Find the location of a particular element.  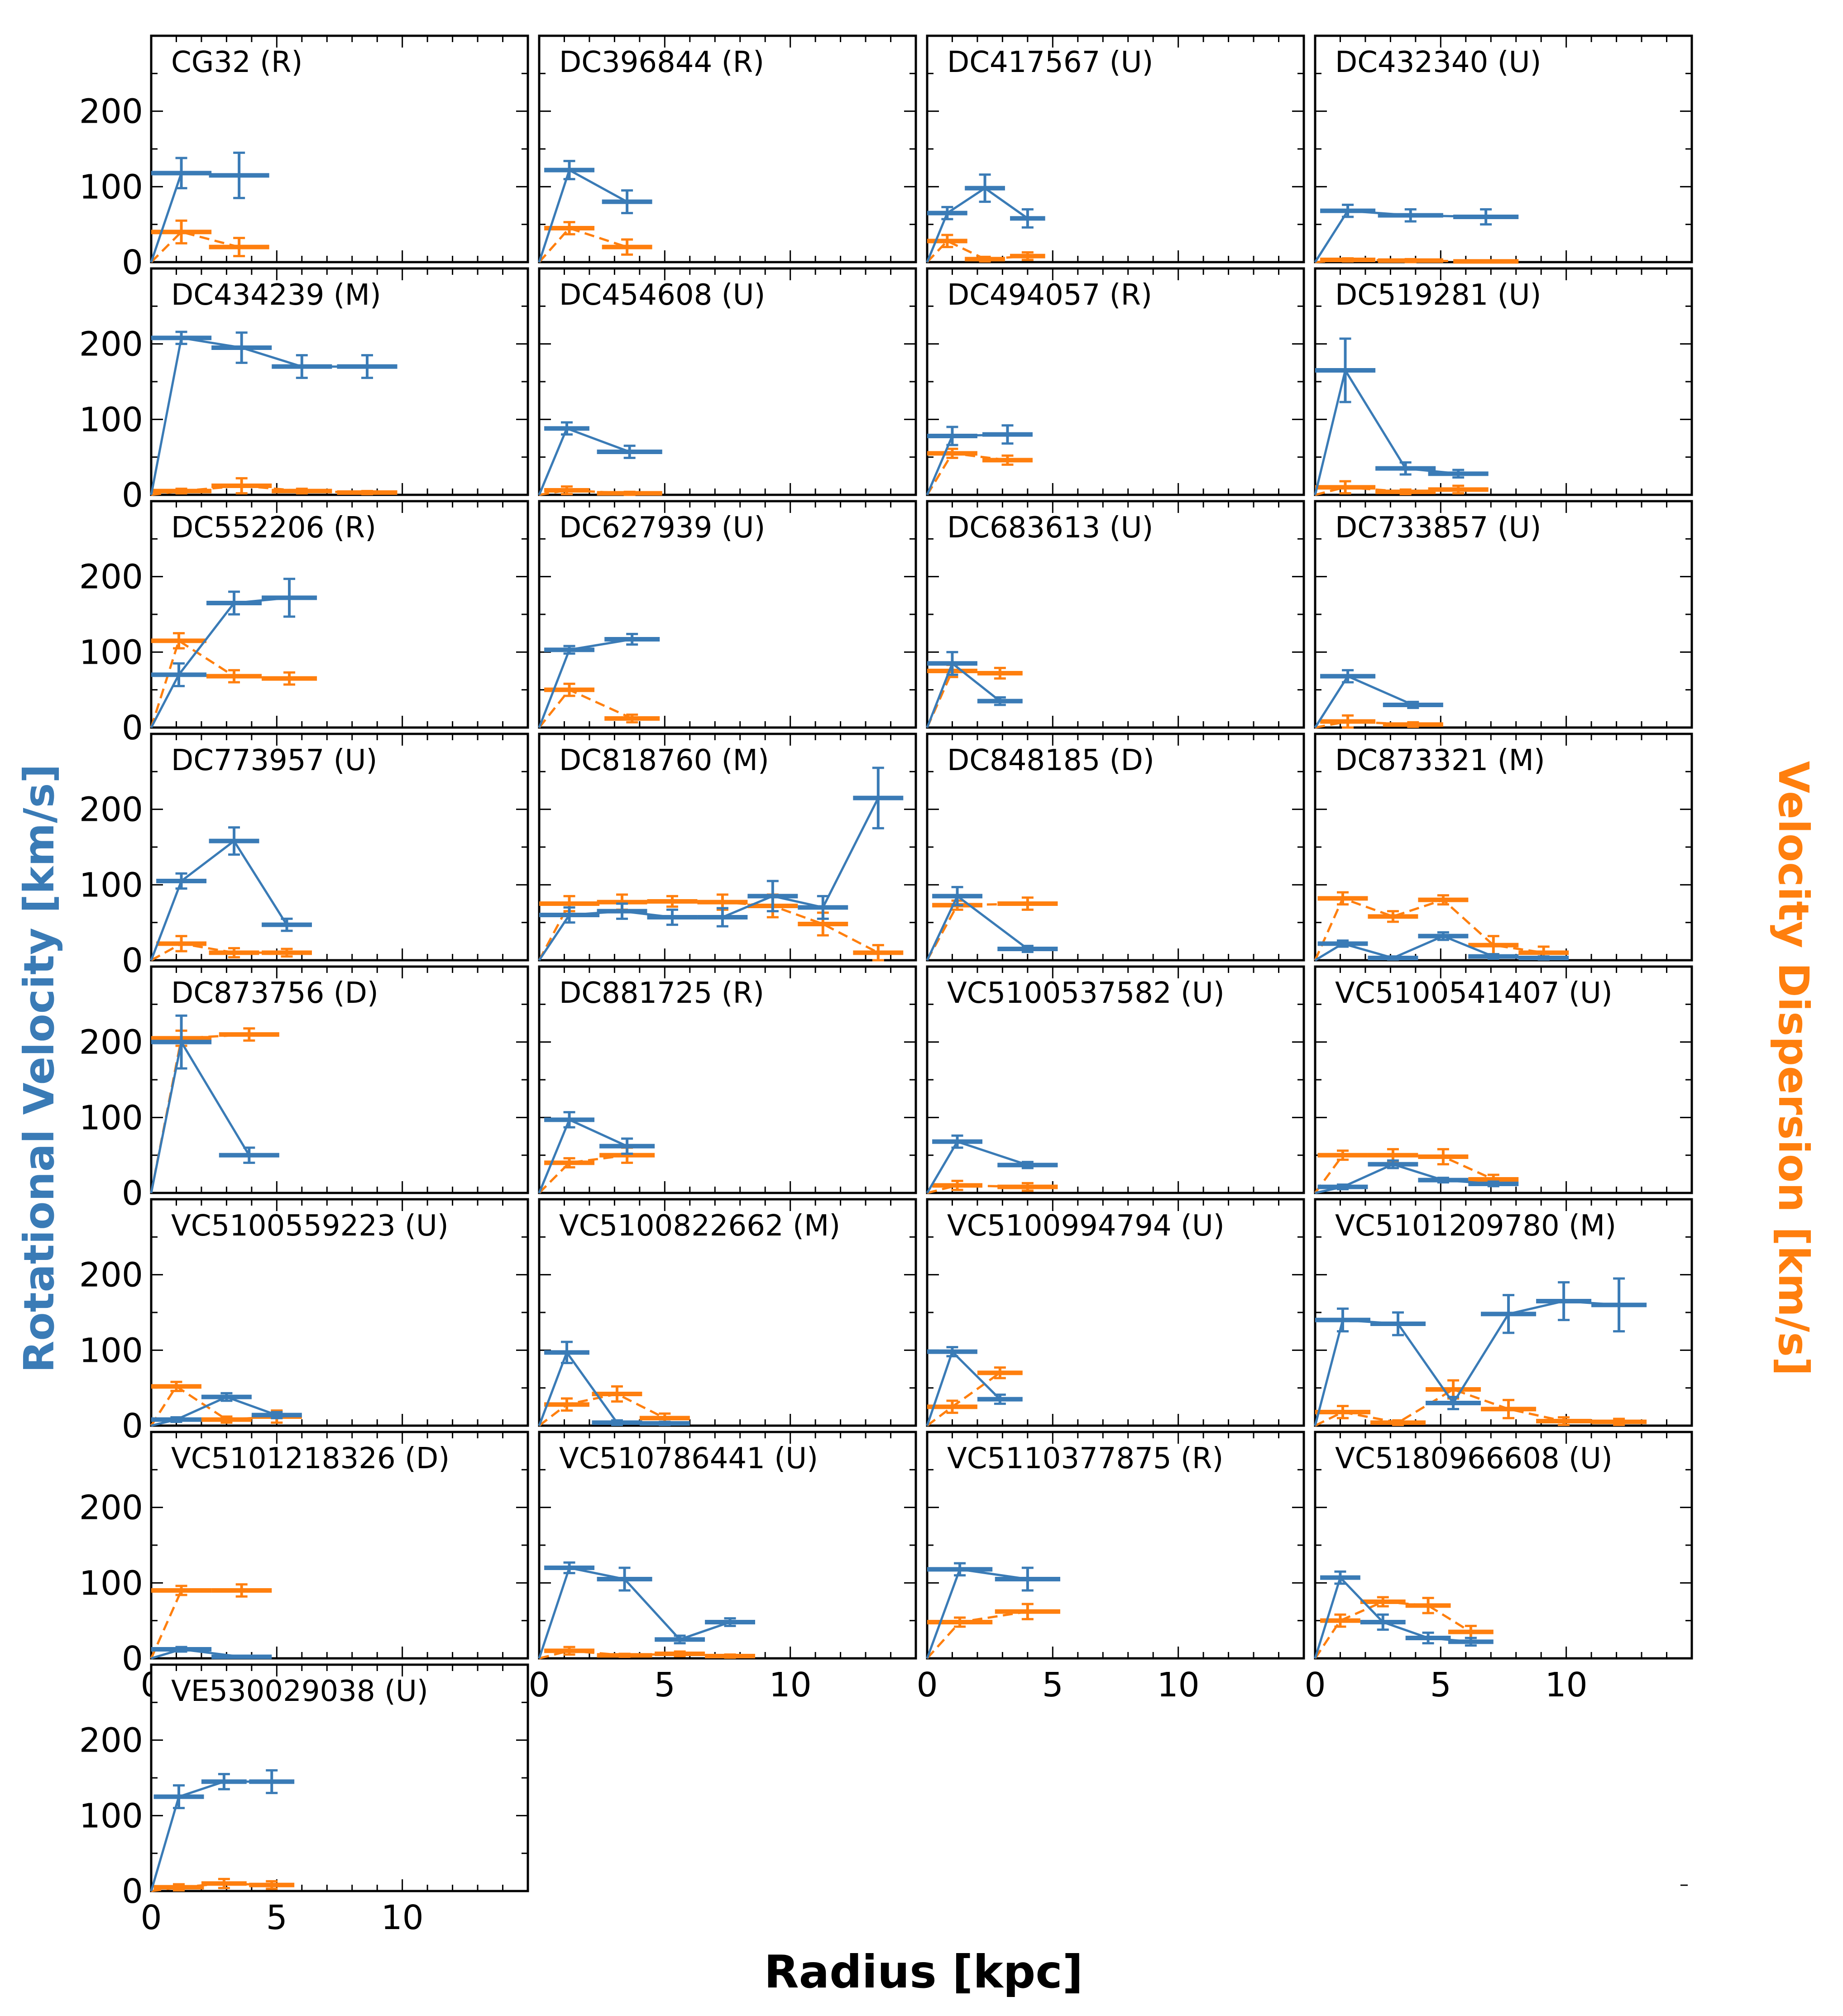

panel: VC5100541407 (U) is located at coordinates (1503, 1079).